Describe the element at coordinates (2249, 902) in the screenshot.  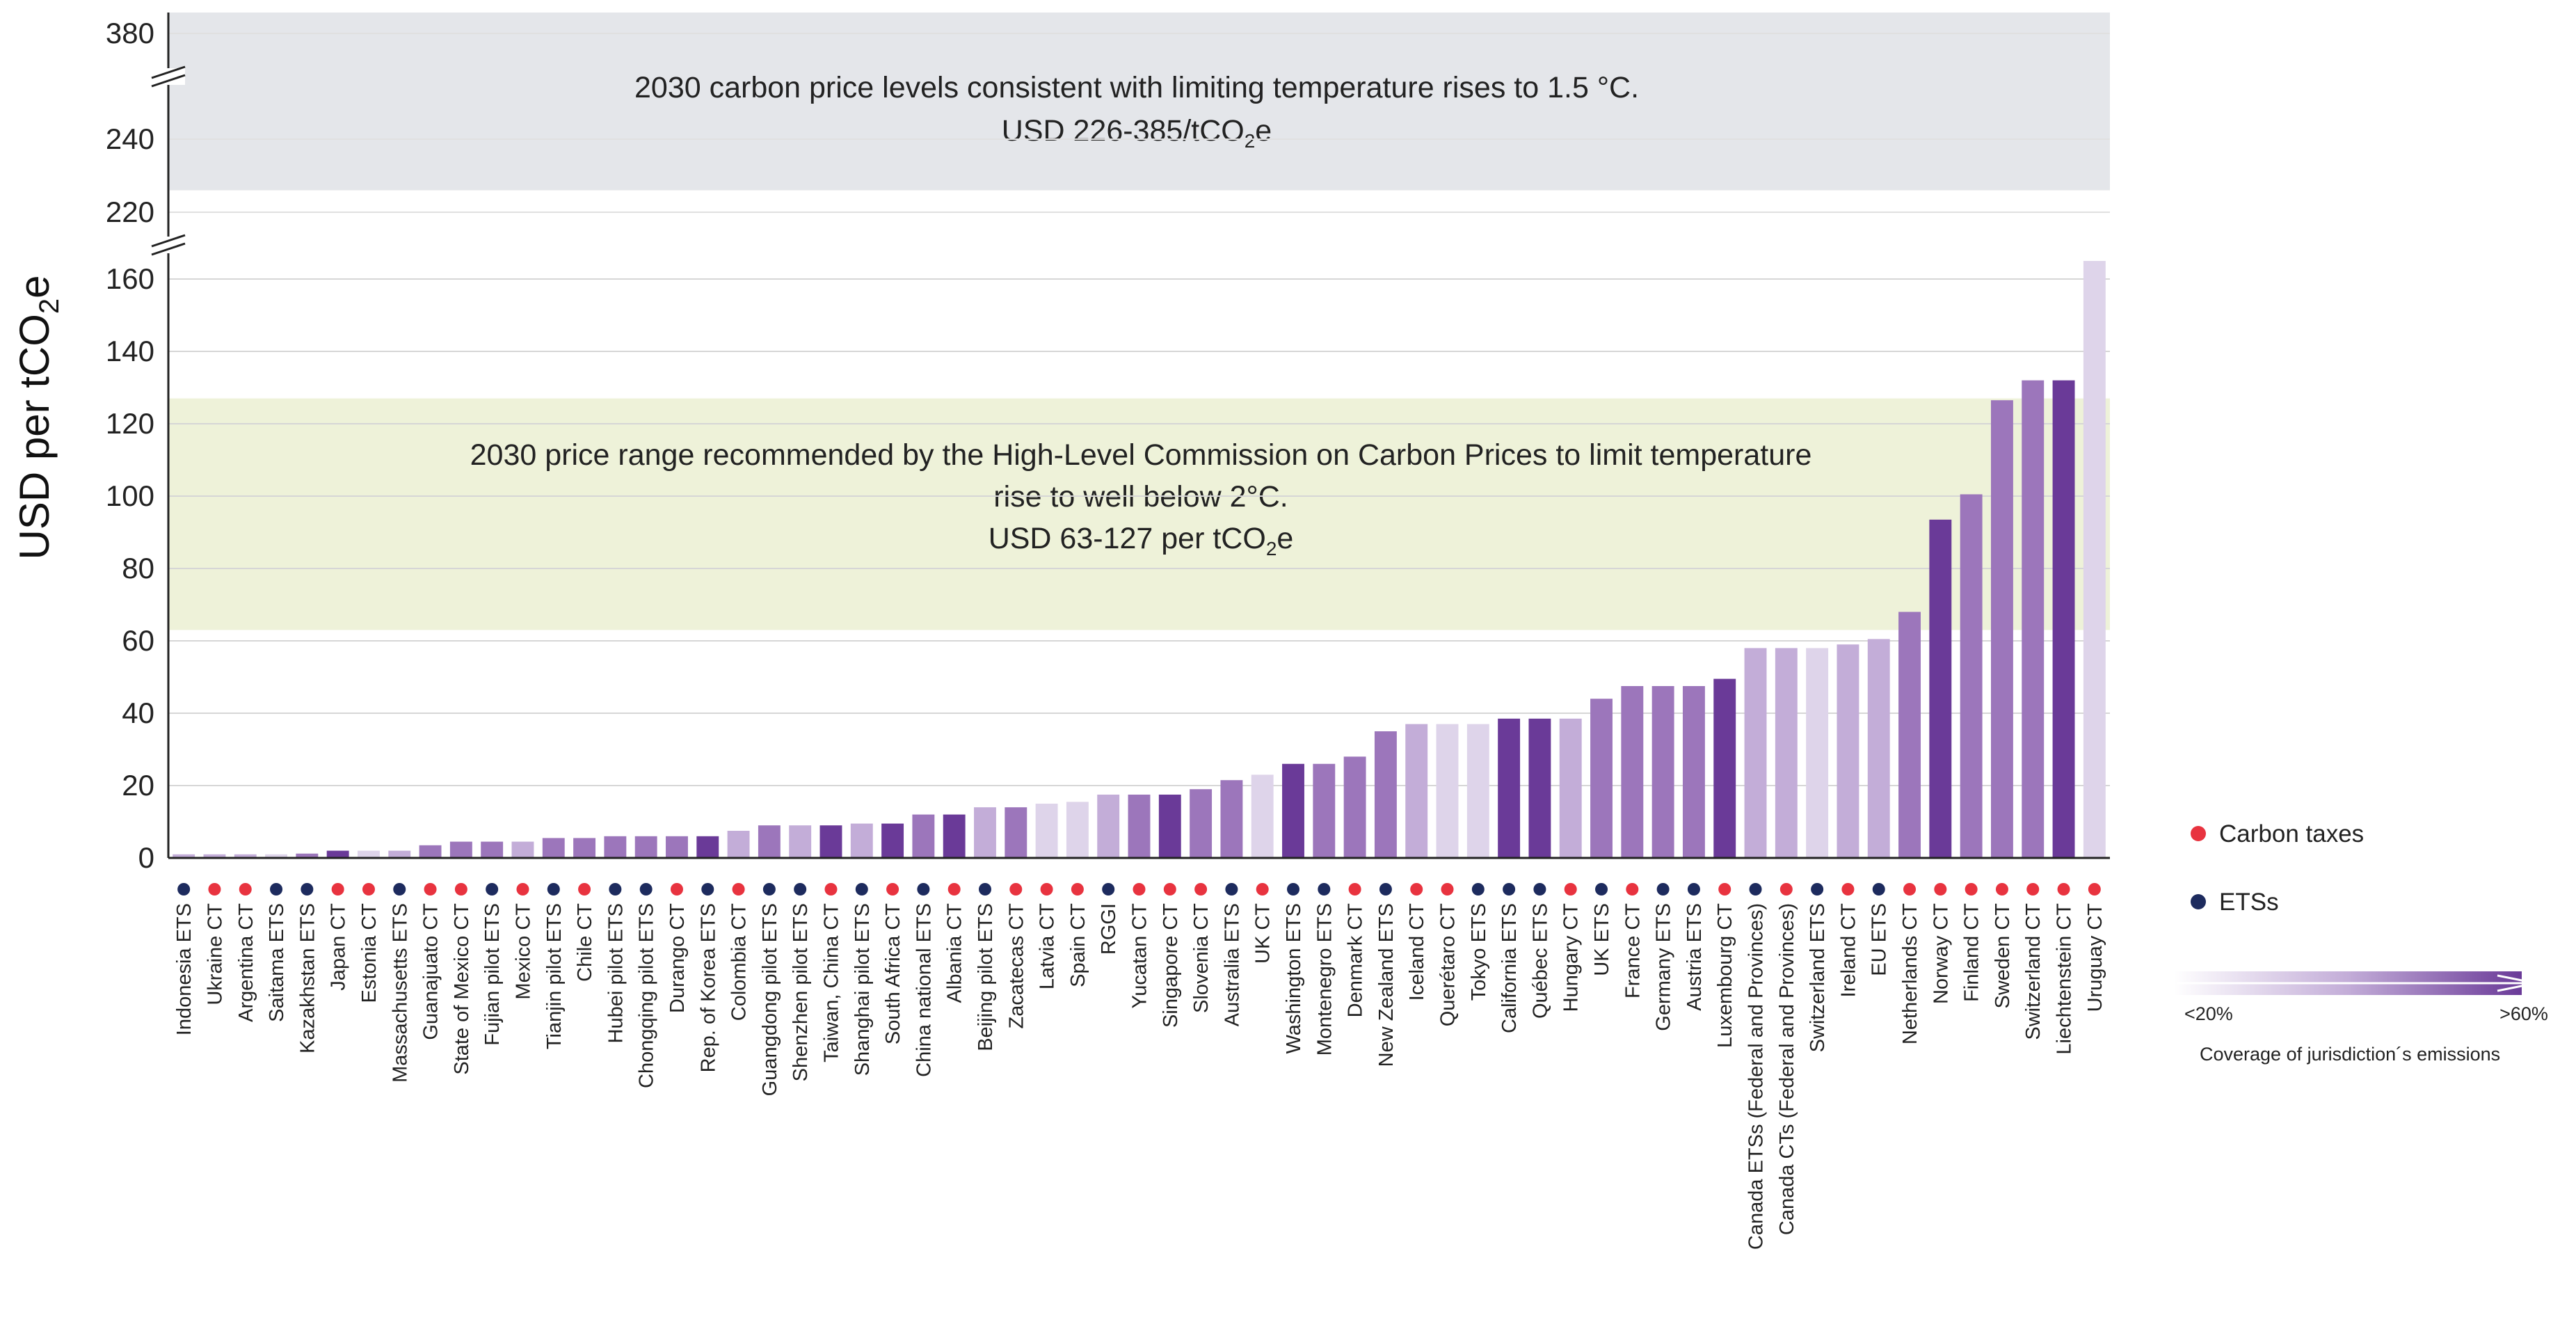
I see `etss-legend-label: ETSs` at that location.